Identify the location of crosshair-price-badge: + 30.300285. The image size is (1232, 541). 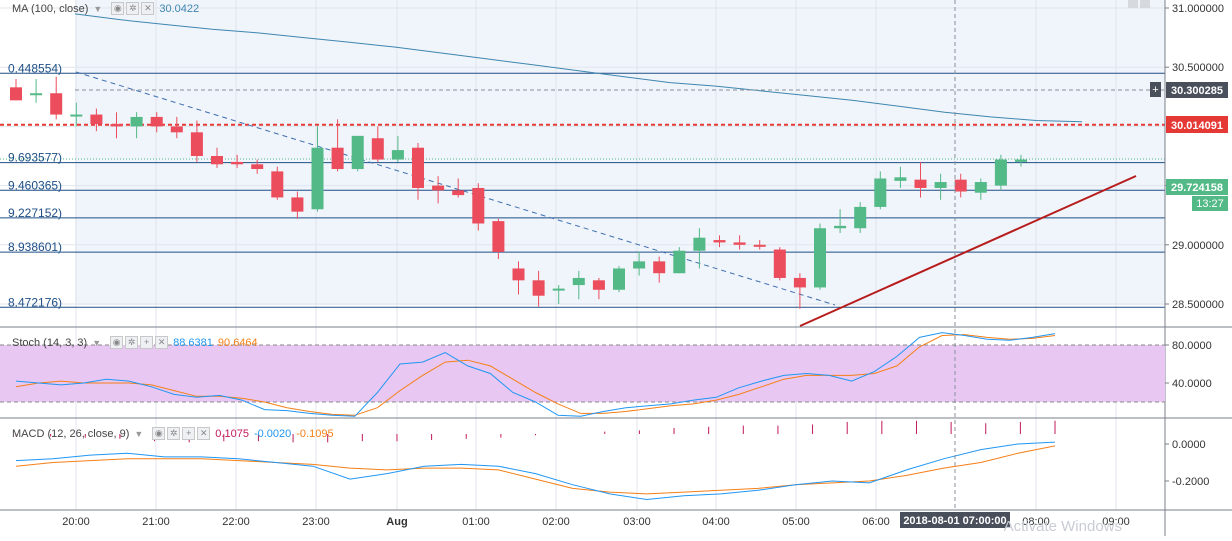
(1189, 90).